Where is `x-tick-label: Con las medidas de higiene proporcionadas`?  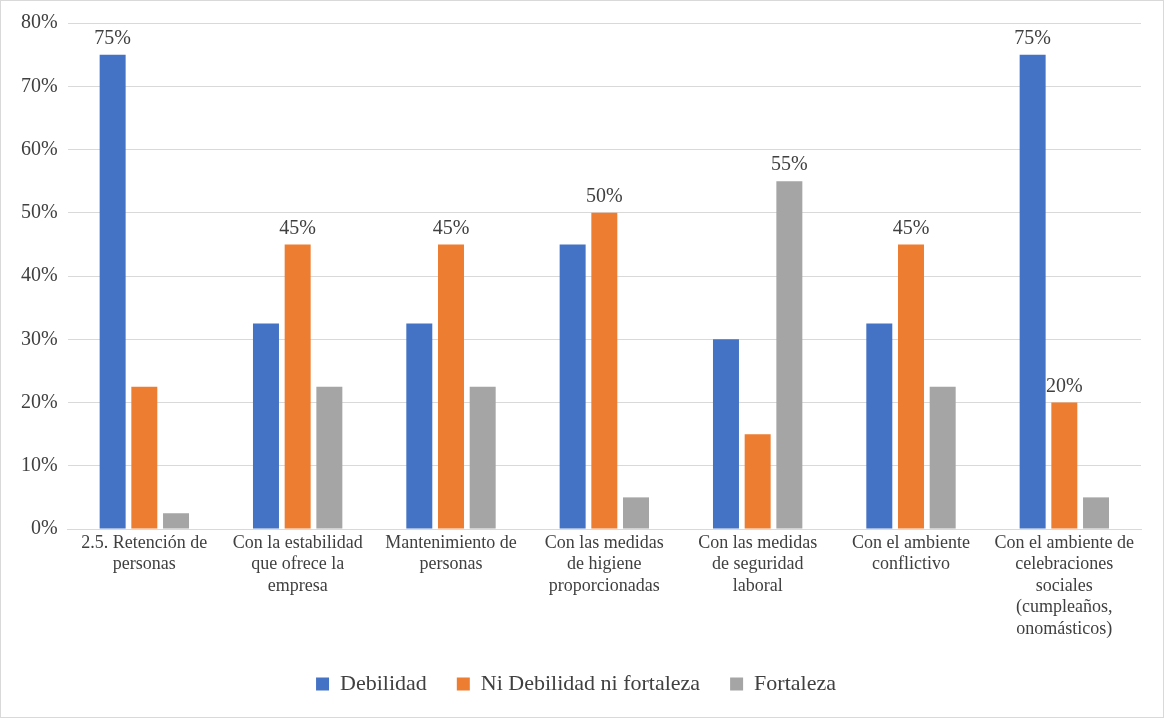
x-tick-label: Con las medidas de higiene proporcionadas is located at coordinates (604, 563).